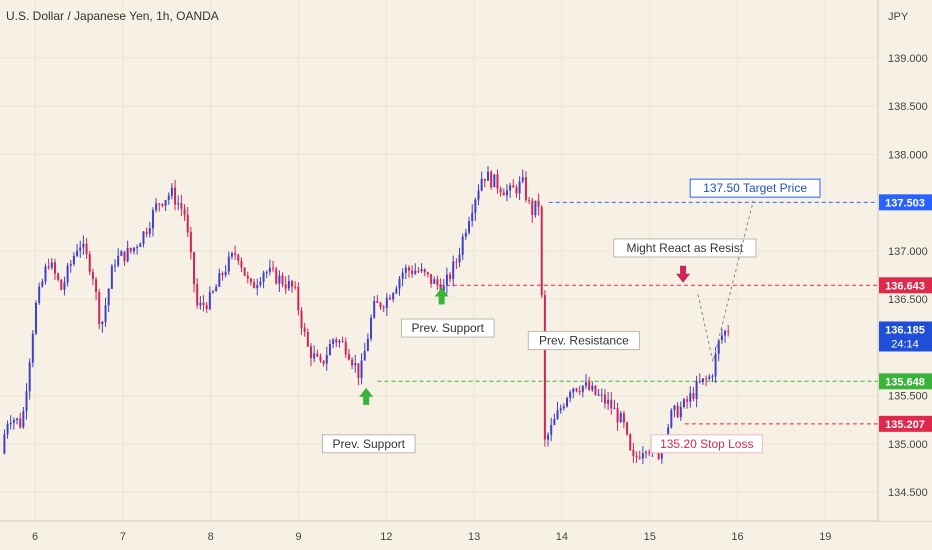  Describe the element at coordinates (562, 537) in the screenshot. I see `x-tick-label: 14` at that location.